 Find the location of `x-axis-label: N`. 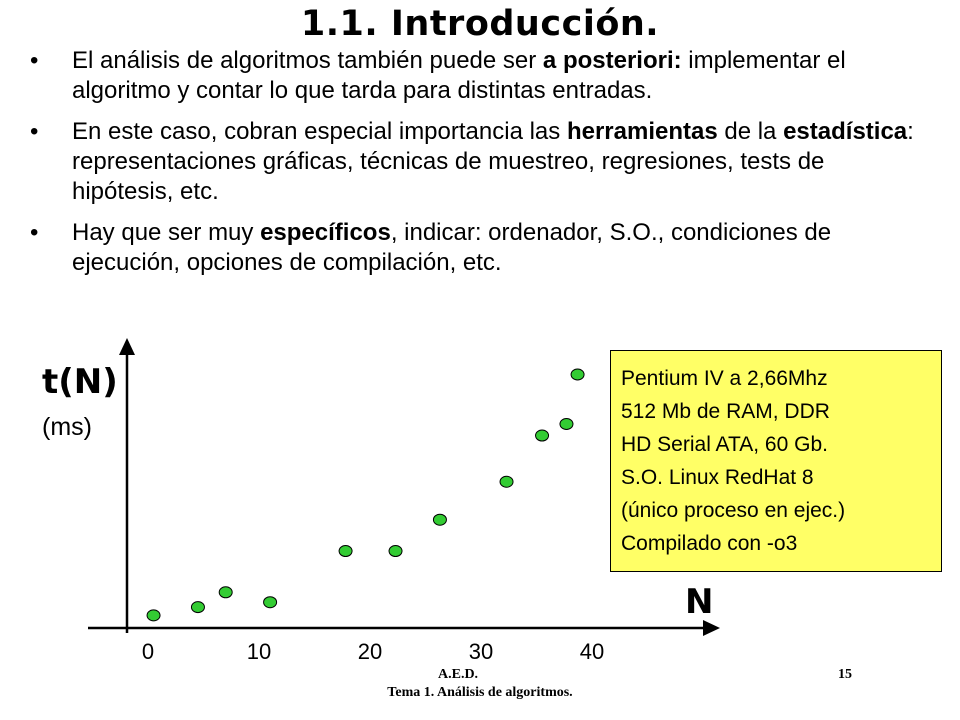

x-axis-label: N is located at coordinates (699, 602).